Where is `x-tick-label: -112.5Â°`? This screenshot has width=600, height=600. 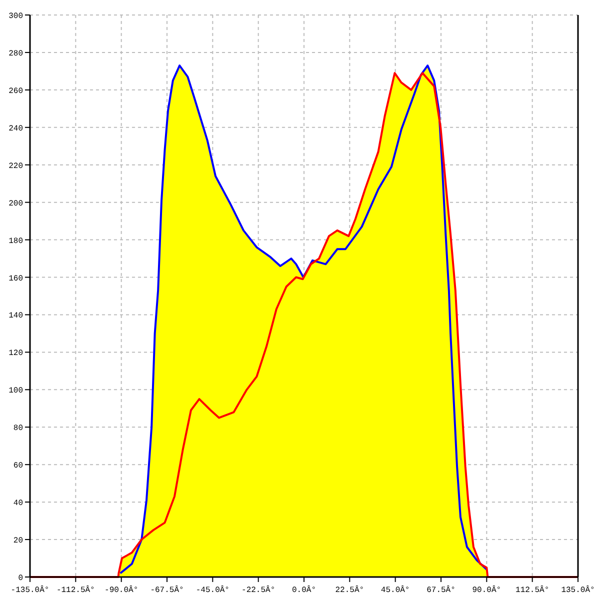
x-tick-label: -112.5Â° is located at coordinates (75, 590).